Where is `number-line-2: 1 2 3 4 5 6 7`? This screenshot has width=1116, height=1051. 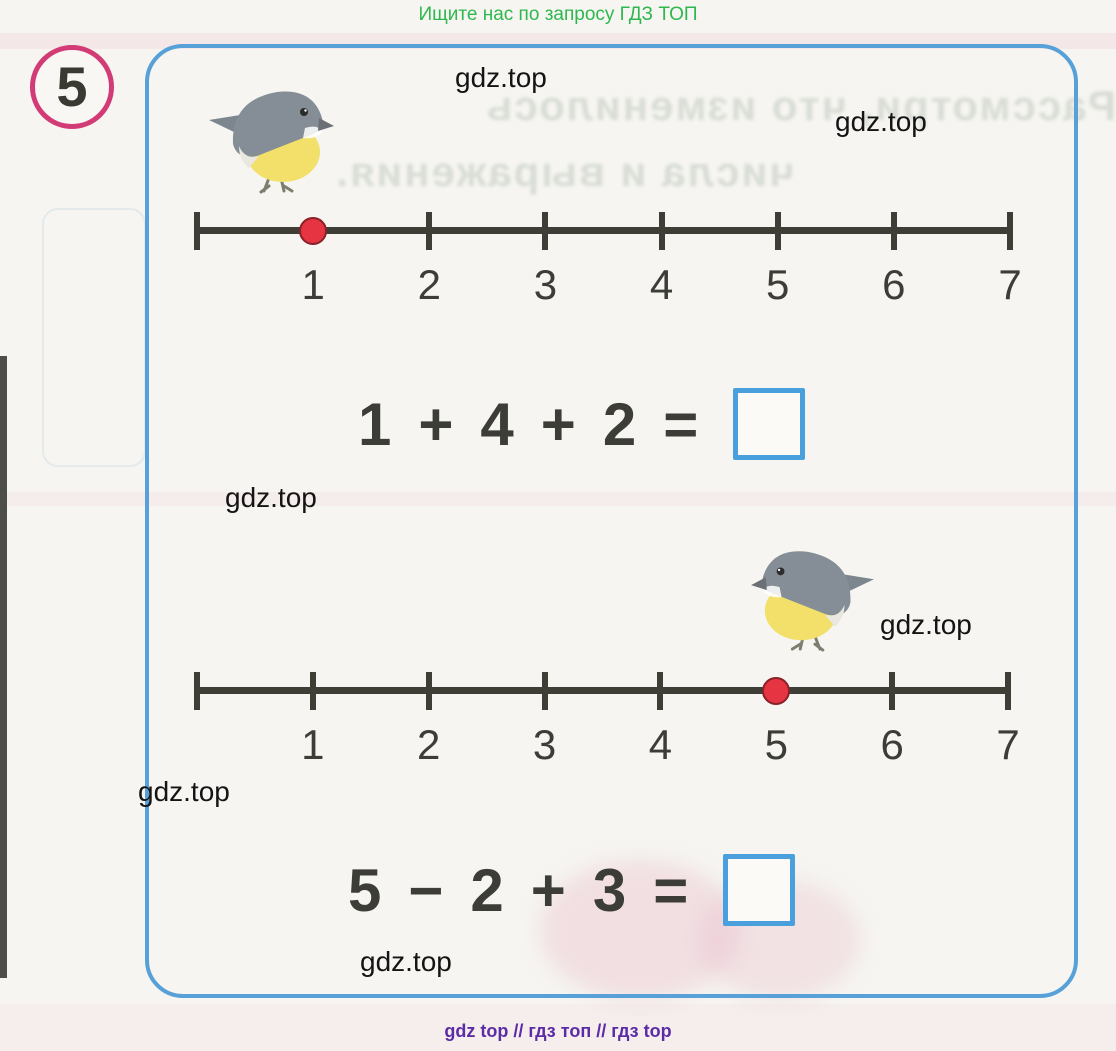
number-line-2: 1 2 3 4 5 6 7 is located at coordinates (607, 722).